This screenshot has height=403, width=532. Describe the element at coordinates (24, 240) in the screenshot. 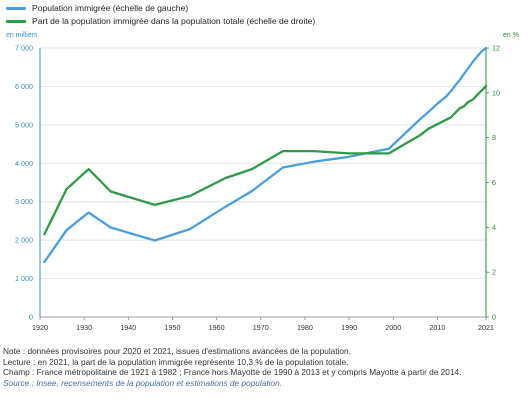

I see `left-tick-label: 2 000` at that location.